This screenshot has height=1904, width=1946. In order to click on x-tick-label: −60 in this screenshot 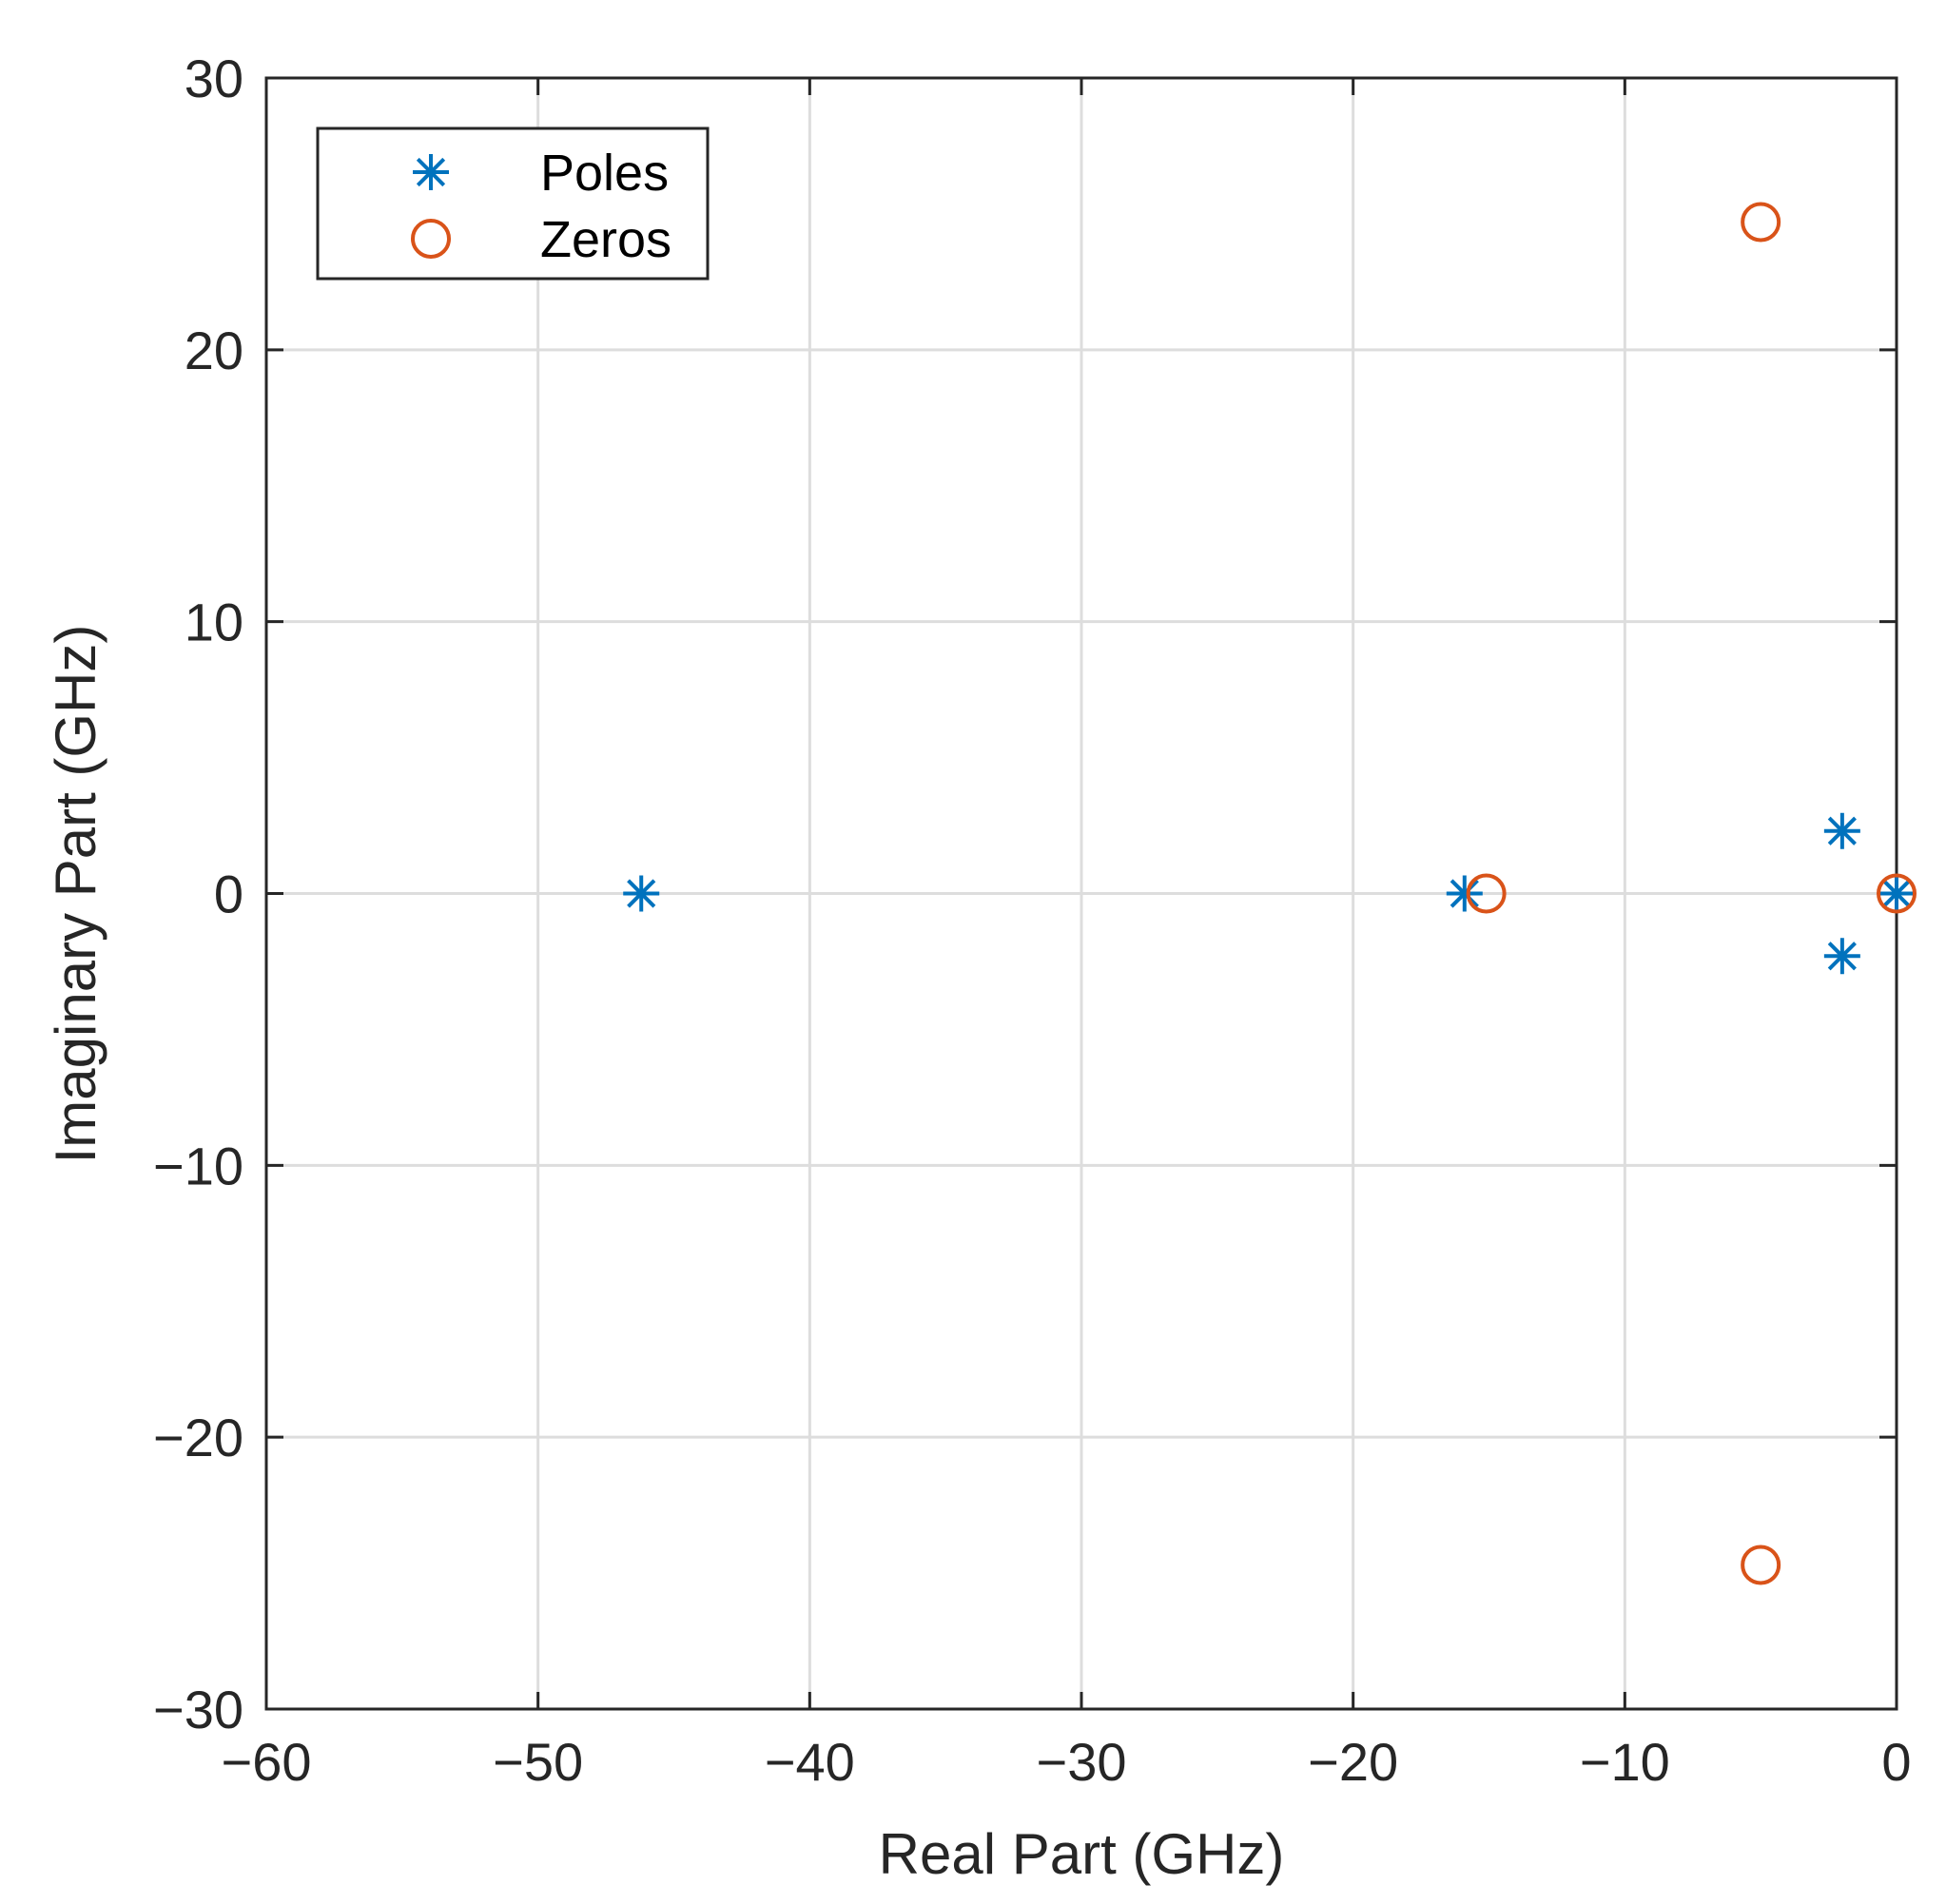, I will do `click(267, 1762)`.